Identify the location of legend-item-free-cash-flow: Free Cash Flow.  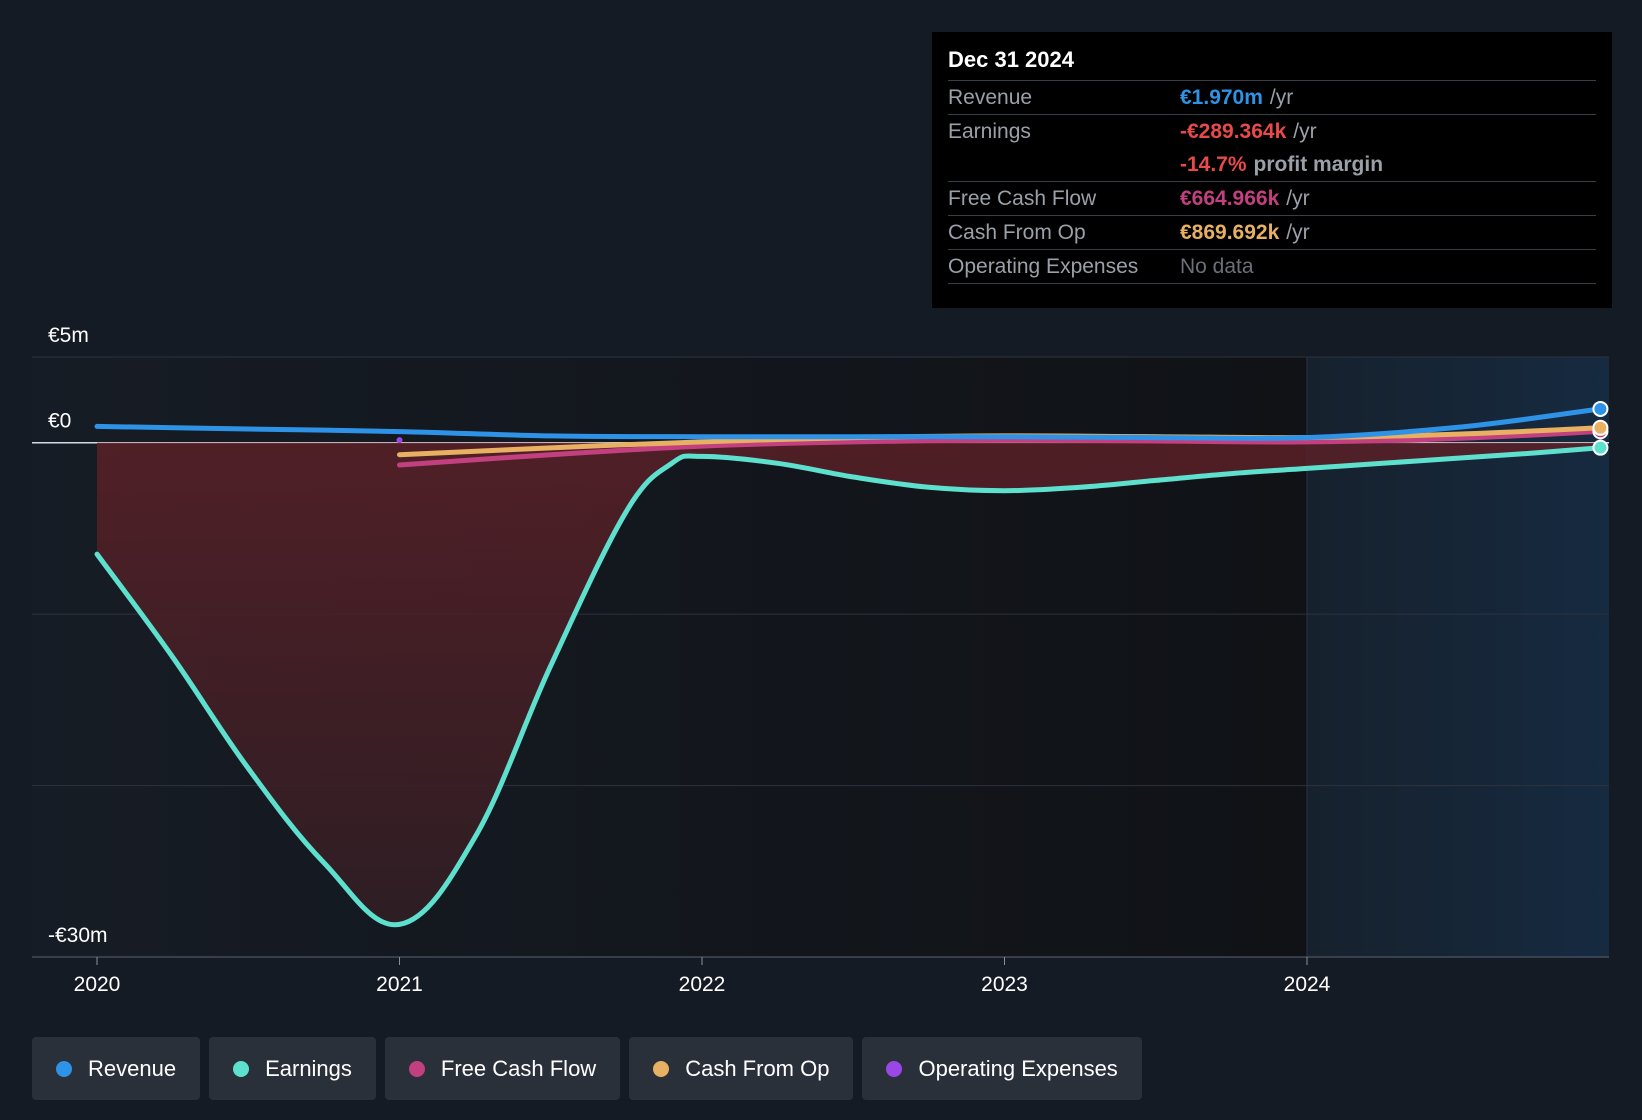
(502, 1068).